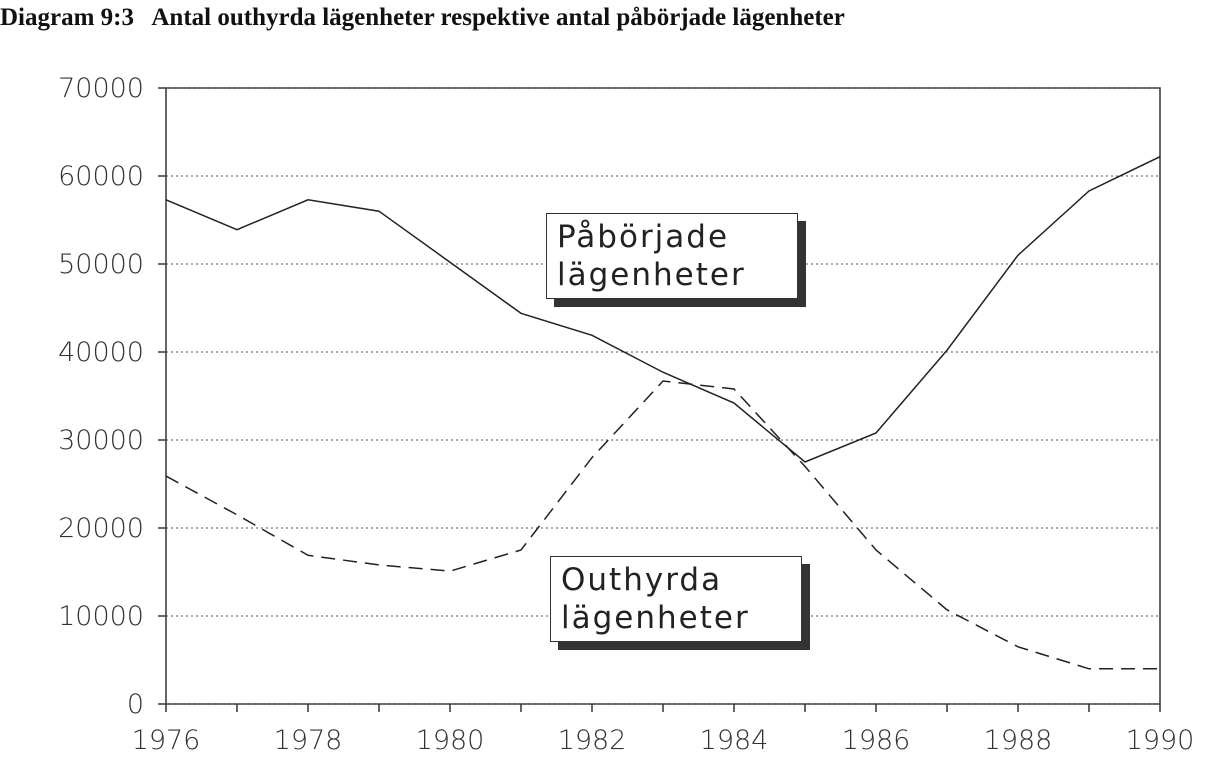  I want to click on x-tick-label: 1986, so click(876, 740).